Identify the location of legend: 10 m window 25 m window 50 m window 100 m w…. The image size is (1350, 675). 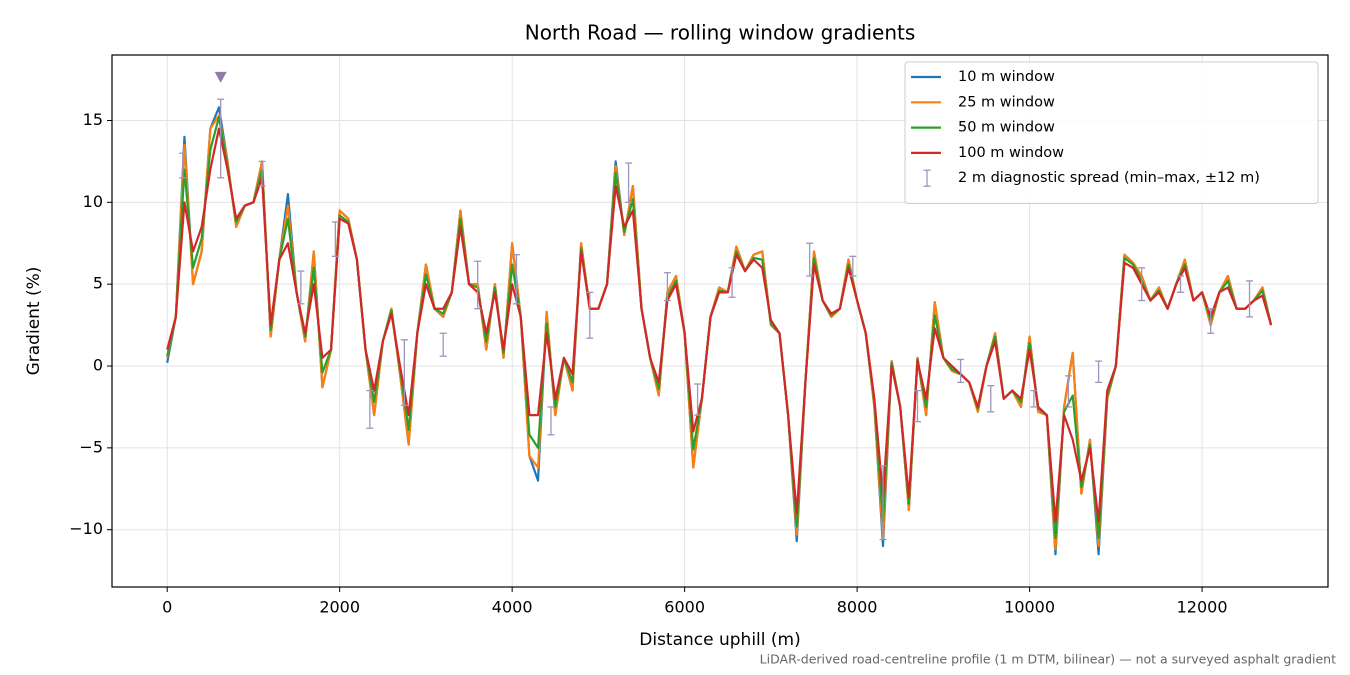
(1111, 132).